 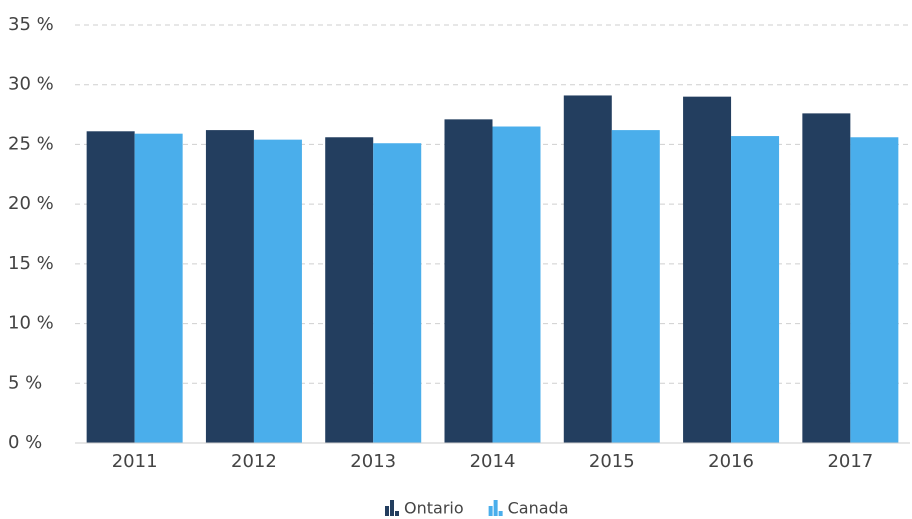 I want to click on y-tick-label: 5 %, so click(x=25, y=382).